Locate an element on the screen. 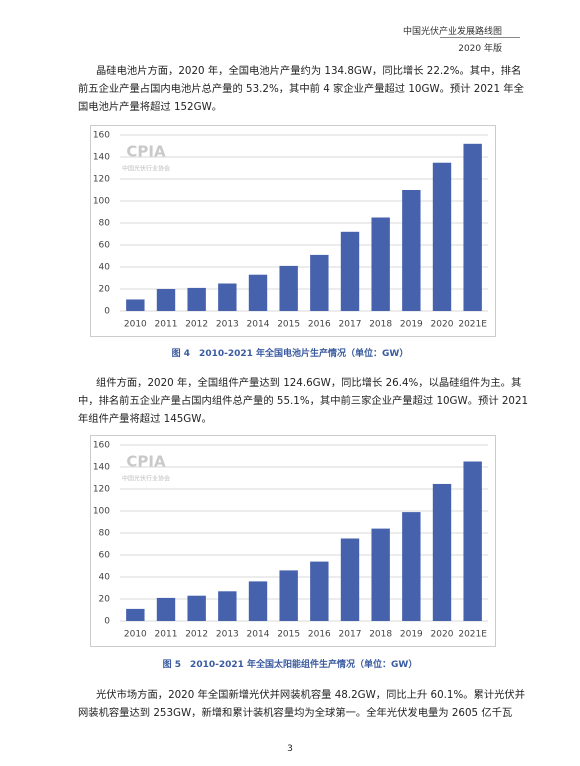 Image resolution: width=580 pixels, height=766 pixels. caption: 图 5 2010-2021 年全国太阳能组件生产情况（单位：GW） is located at coordinates (290, 665).